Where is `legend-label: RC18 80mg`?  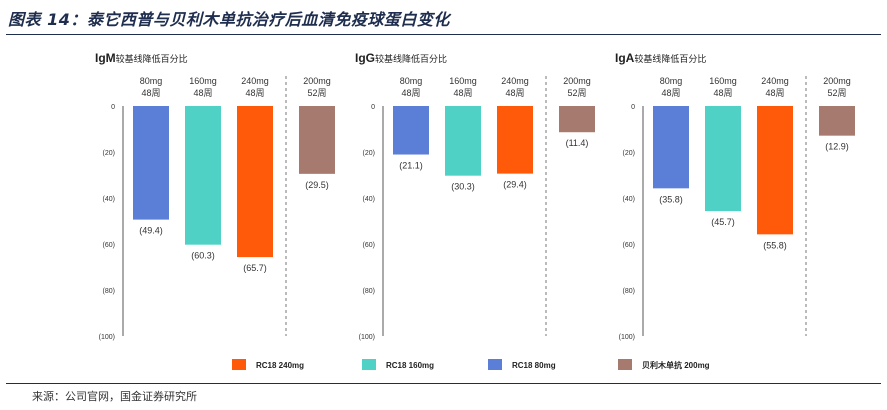
legend-label: RC18 80mg is located at coordinates (534, 365).